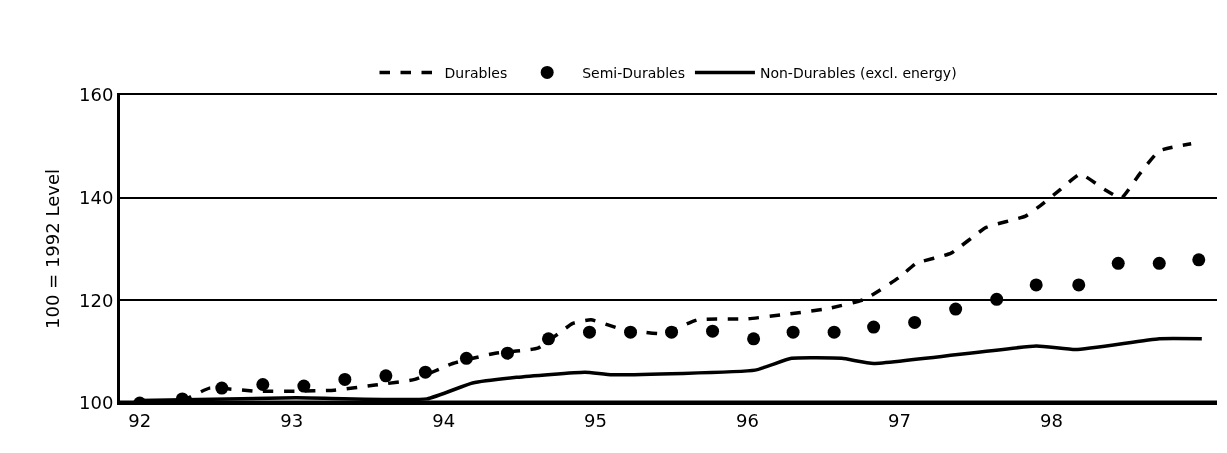 The image size is (1227, 453). I want to click on x-tick-label: 92, so click(140, 420).